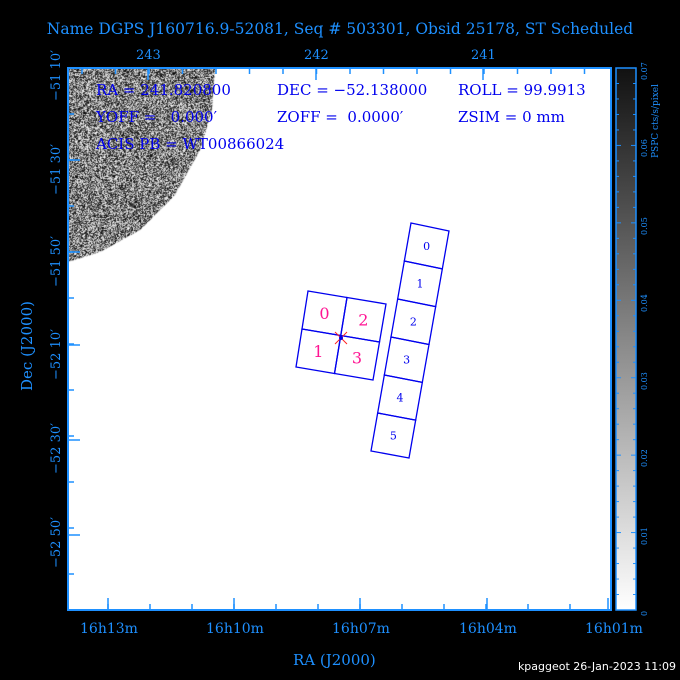  I want to click on left-tick-label: −51 30′, so click(56, 169).